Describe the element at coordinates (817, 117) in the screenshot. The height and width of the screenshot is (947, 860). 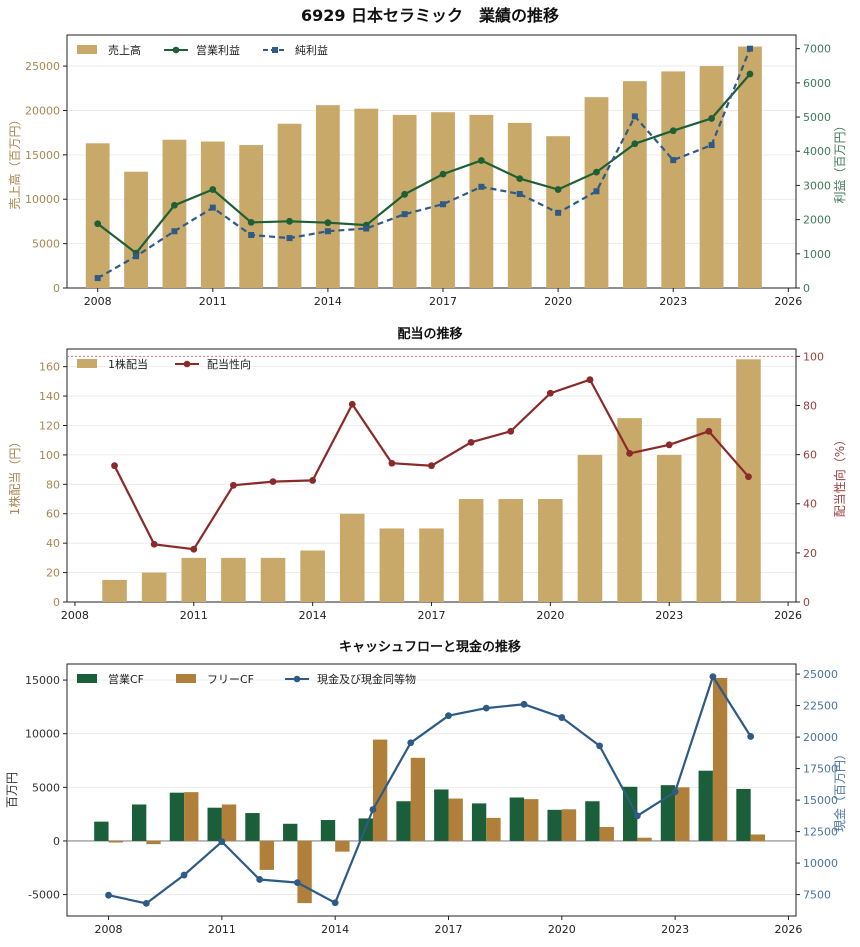
I see `y-right-tick-label: 5000` at that location.